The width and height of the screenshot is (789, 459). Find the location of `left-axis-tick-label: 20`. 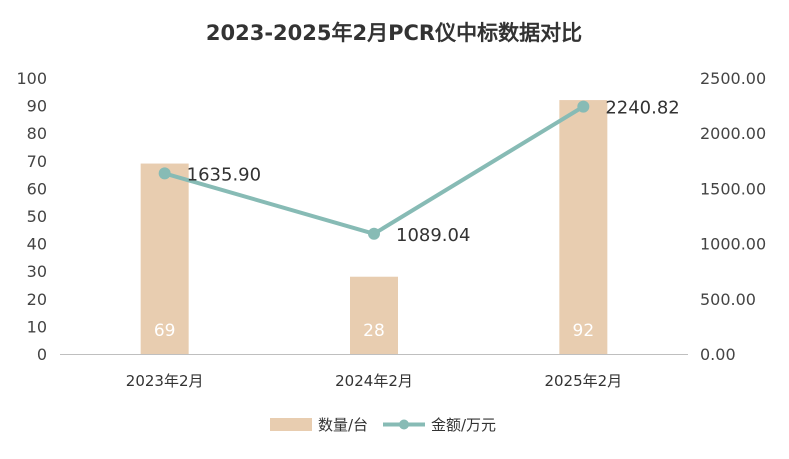

left-axis-tick-label: 20 is located at coordinates (37, 299).